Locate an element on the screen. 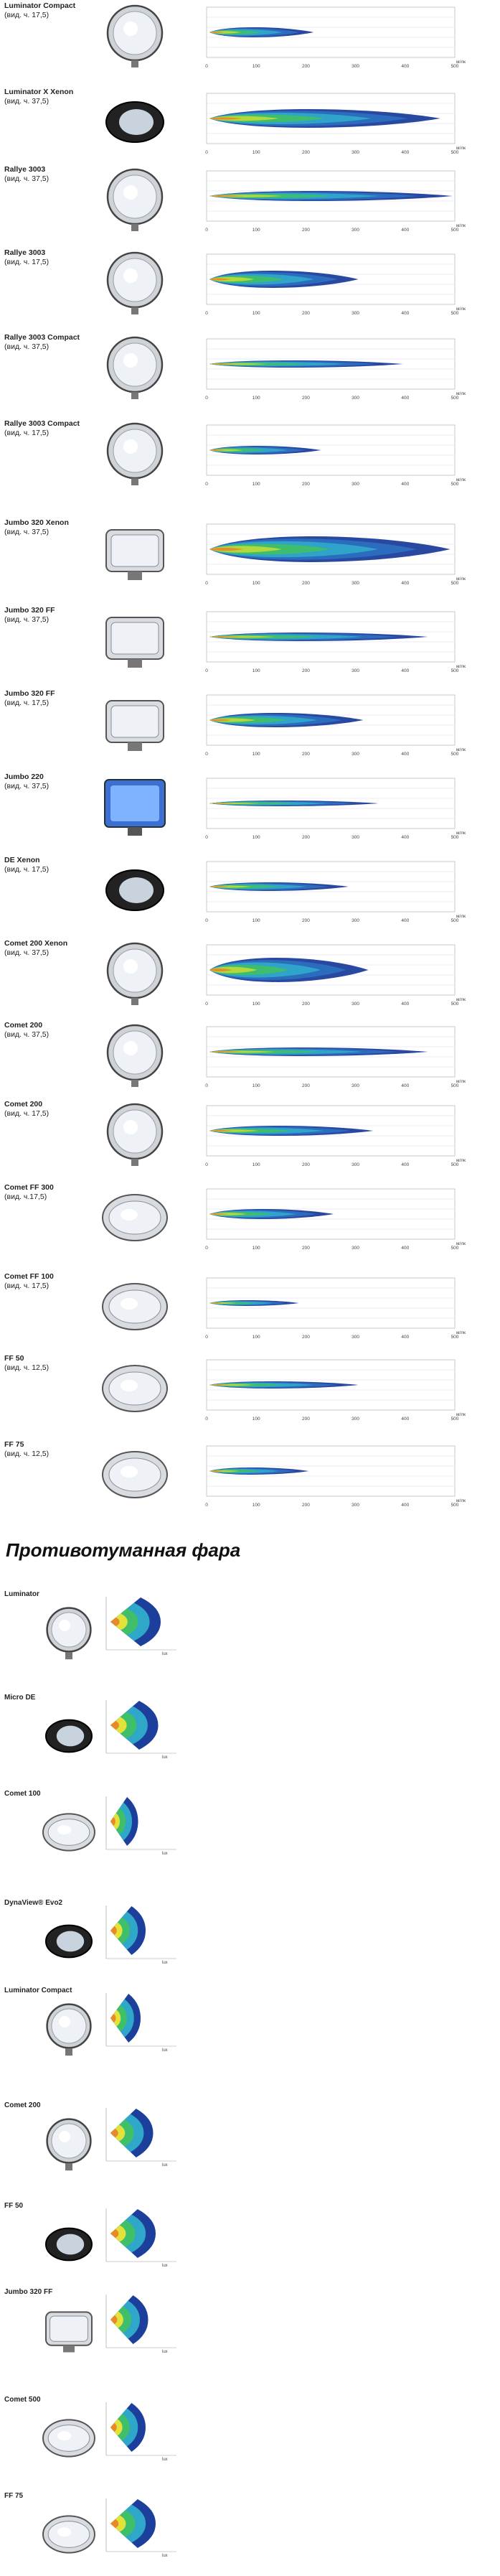 The width and height of the screenshot is (500, 2576). fog-lamp-row: Comet 200 lux is located at coordinates (250, 2138).